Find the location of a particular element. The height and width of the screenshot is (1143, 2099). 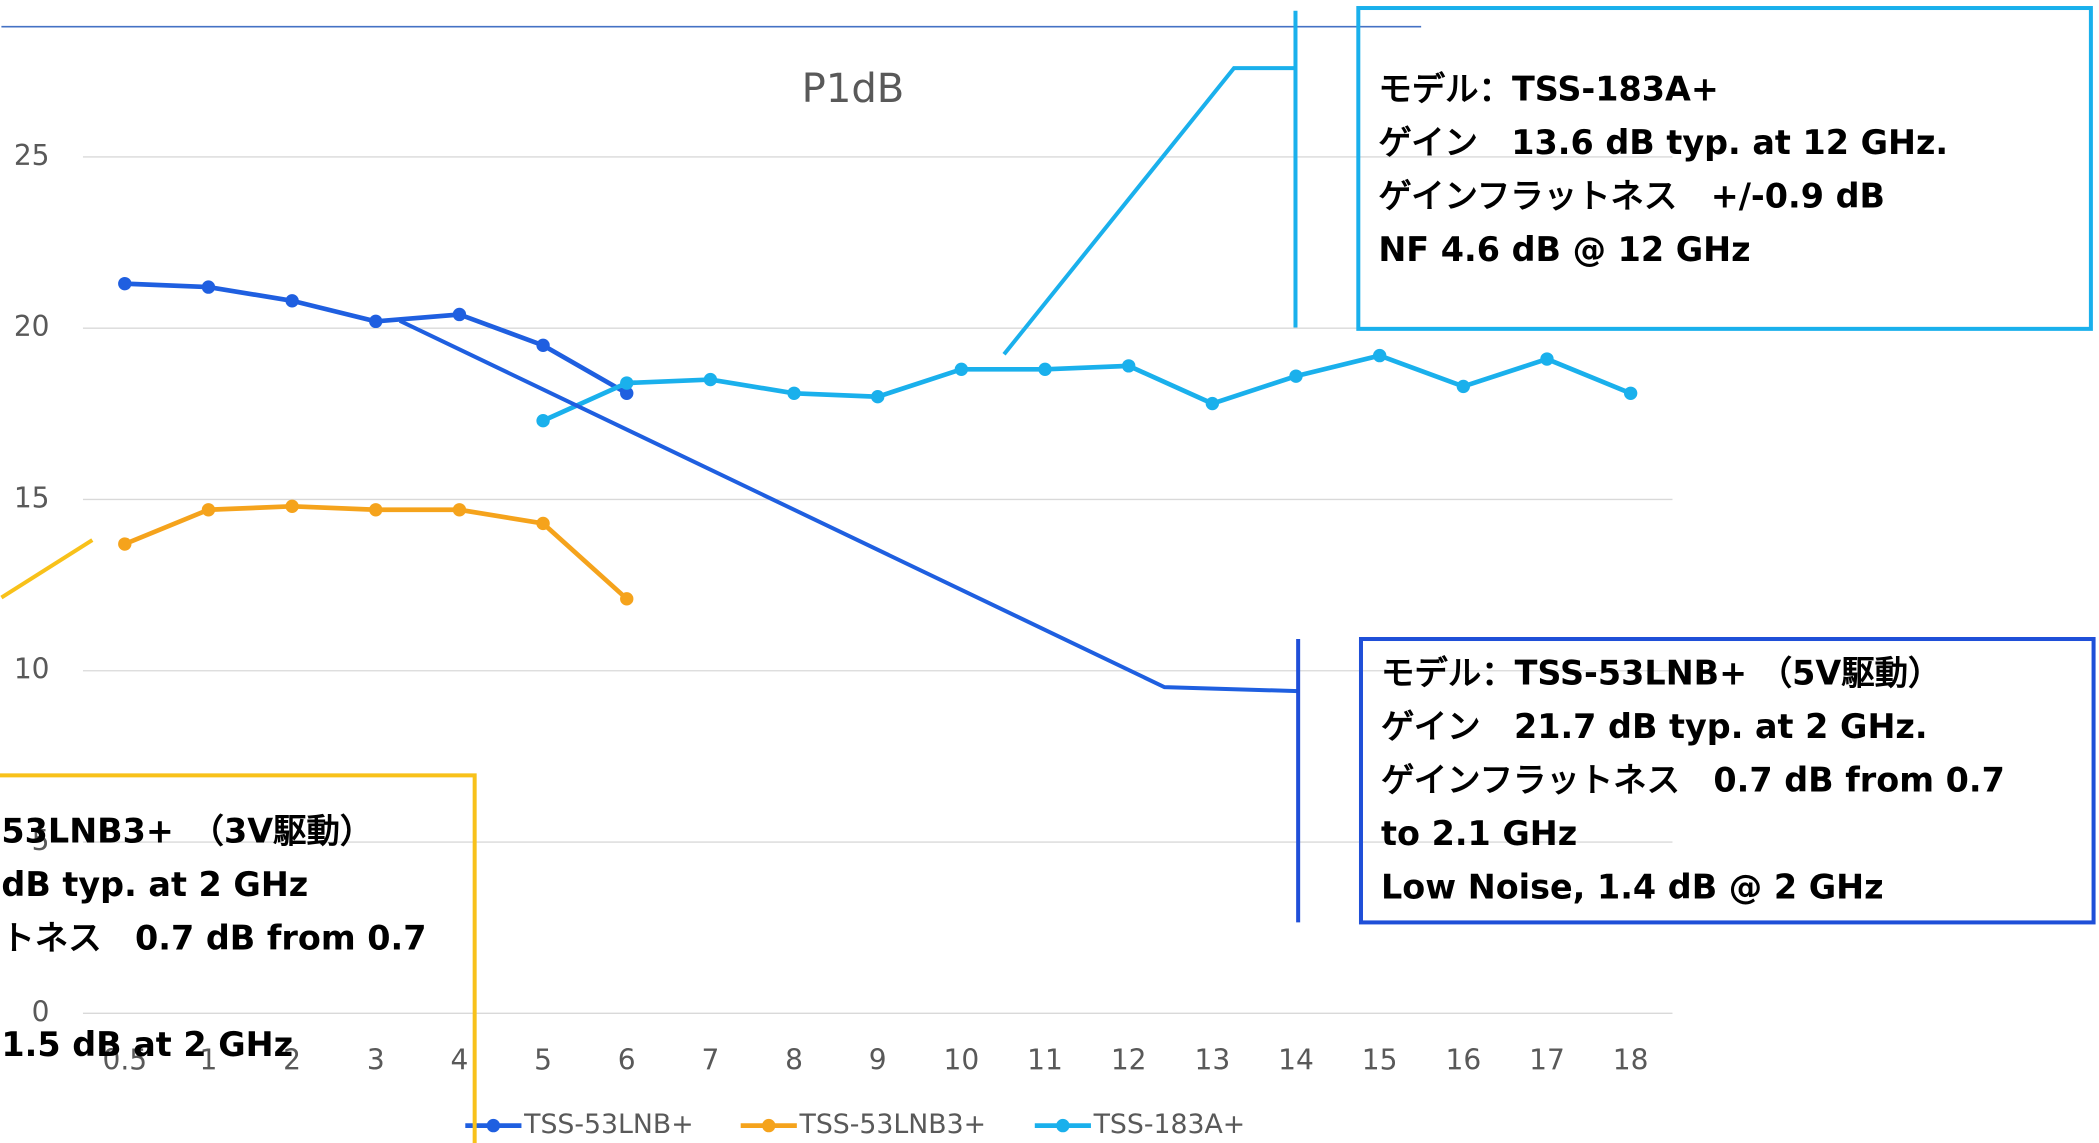

x-tick-label: 1 is located at coordinates (209, 1059).